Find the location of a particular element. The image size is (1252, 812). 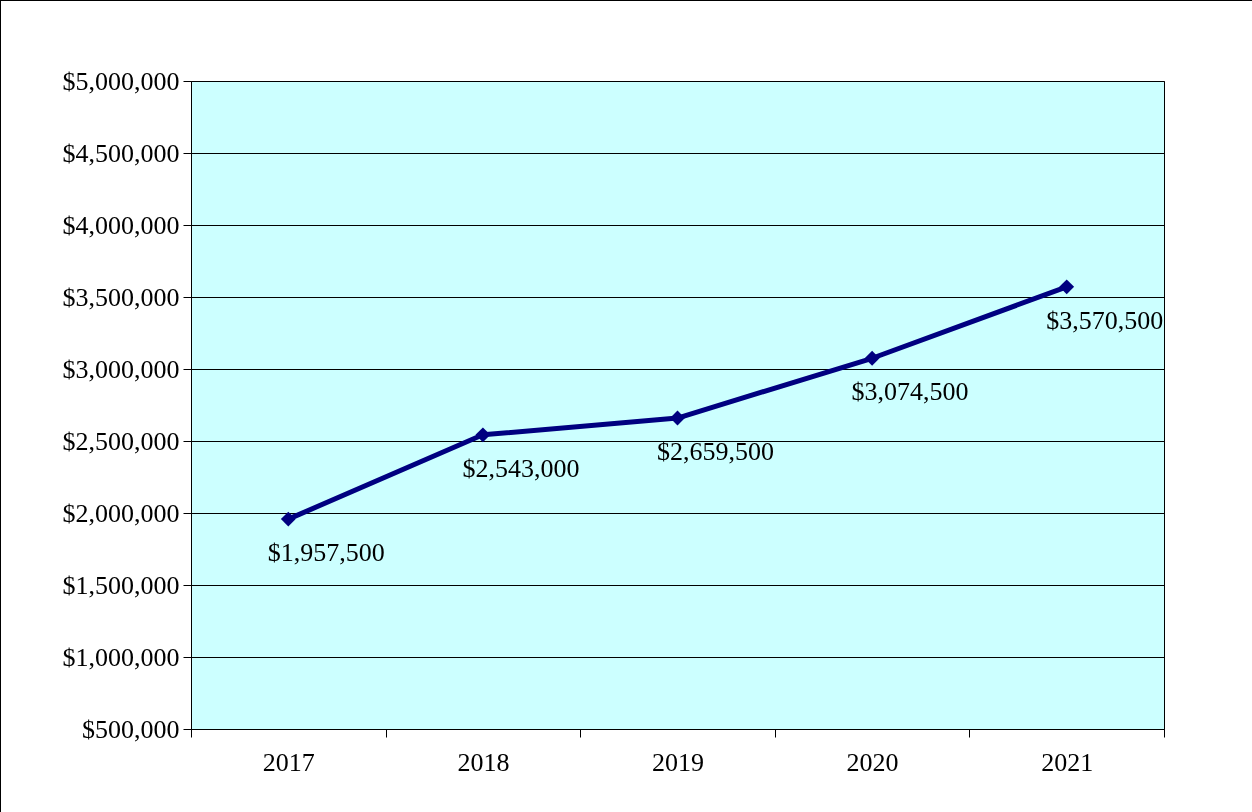

y-tick-label: $2,000,000 is located at coordinates (121, 513).